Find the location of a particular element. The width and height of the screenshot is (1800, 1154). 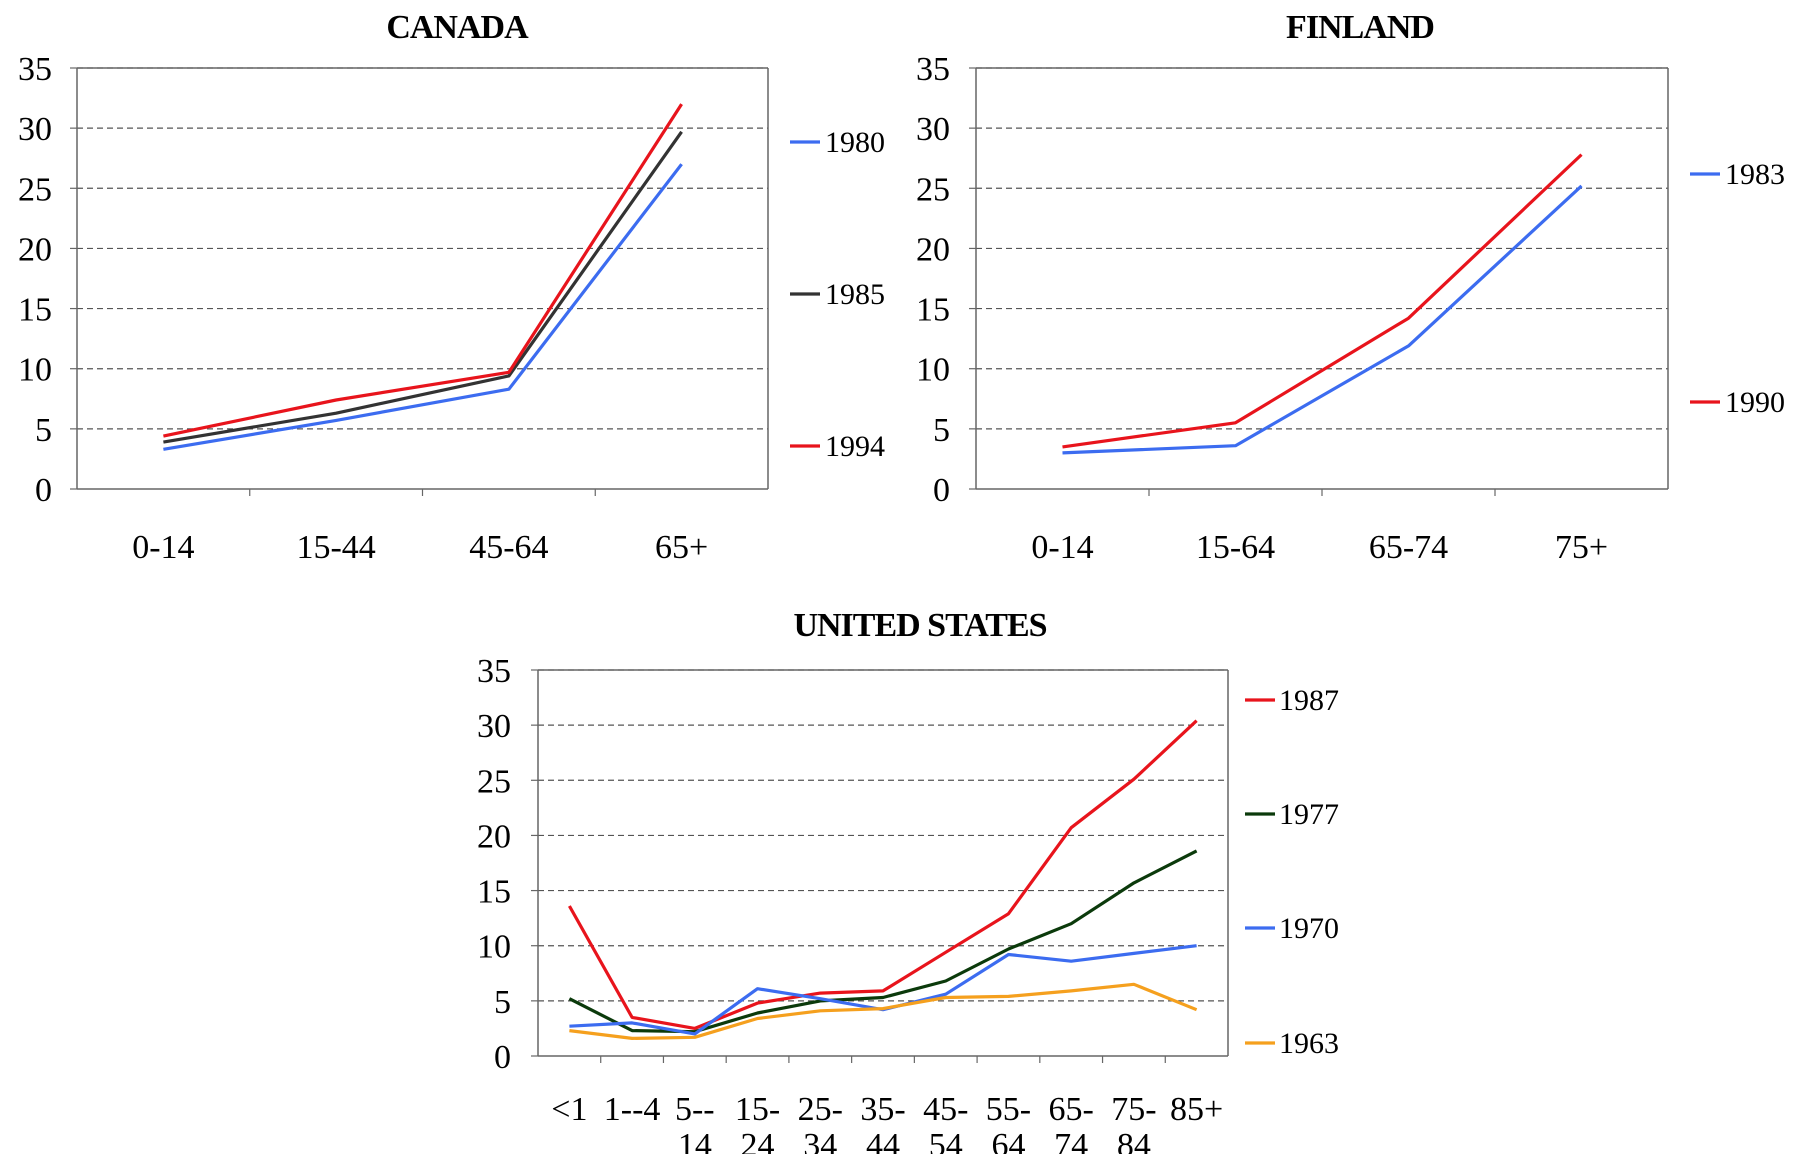

legend-label-1985: 1985 is located at coordinates (855, 294).